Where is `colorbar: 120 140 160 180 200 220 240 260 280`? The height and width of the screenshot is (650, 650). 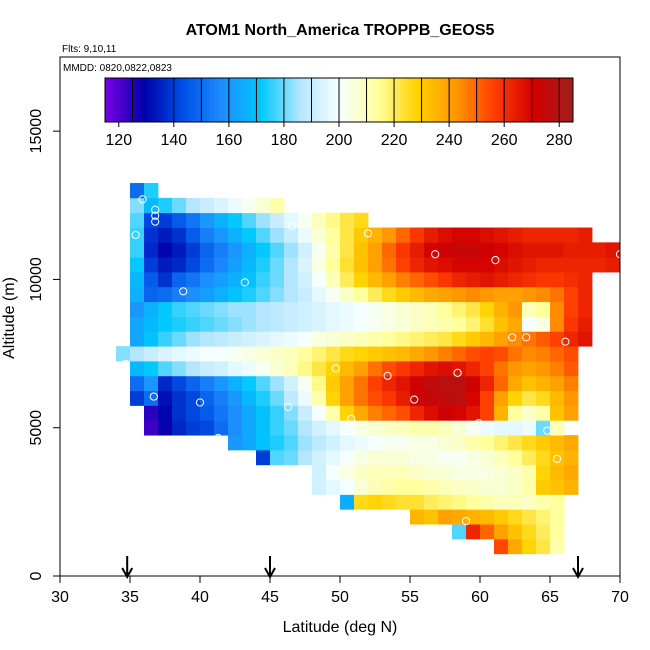
colorbar: 120 140 160 180 200 220 240 260 280 is located at coordinates (339, 113).